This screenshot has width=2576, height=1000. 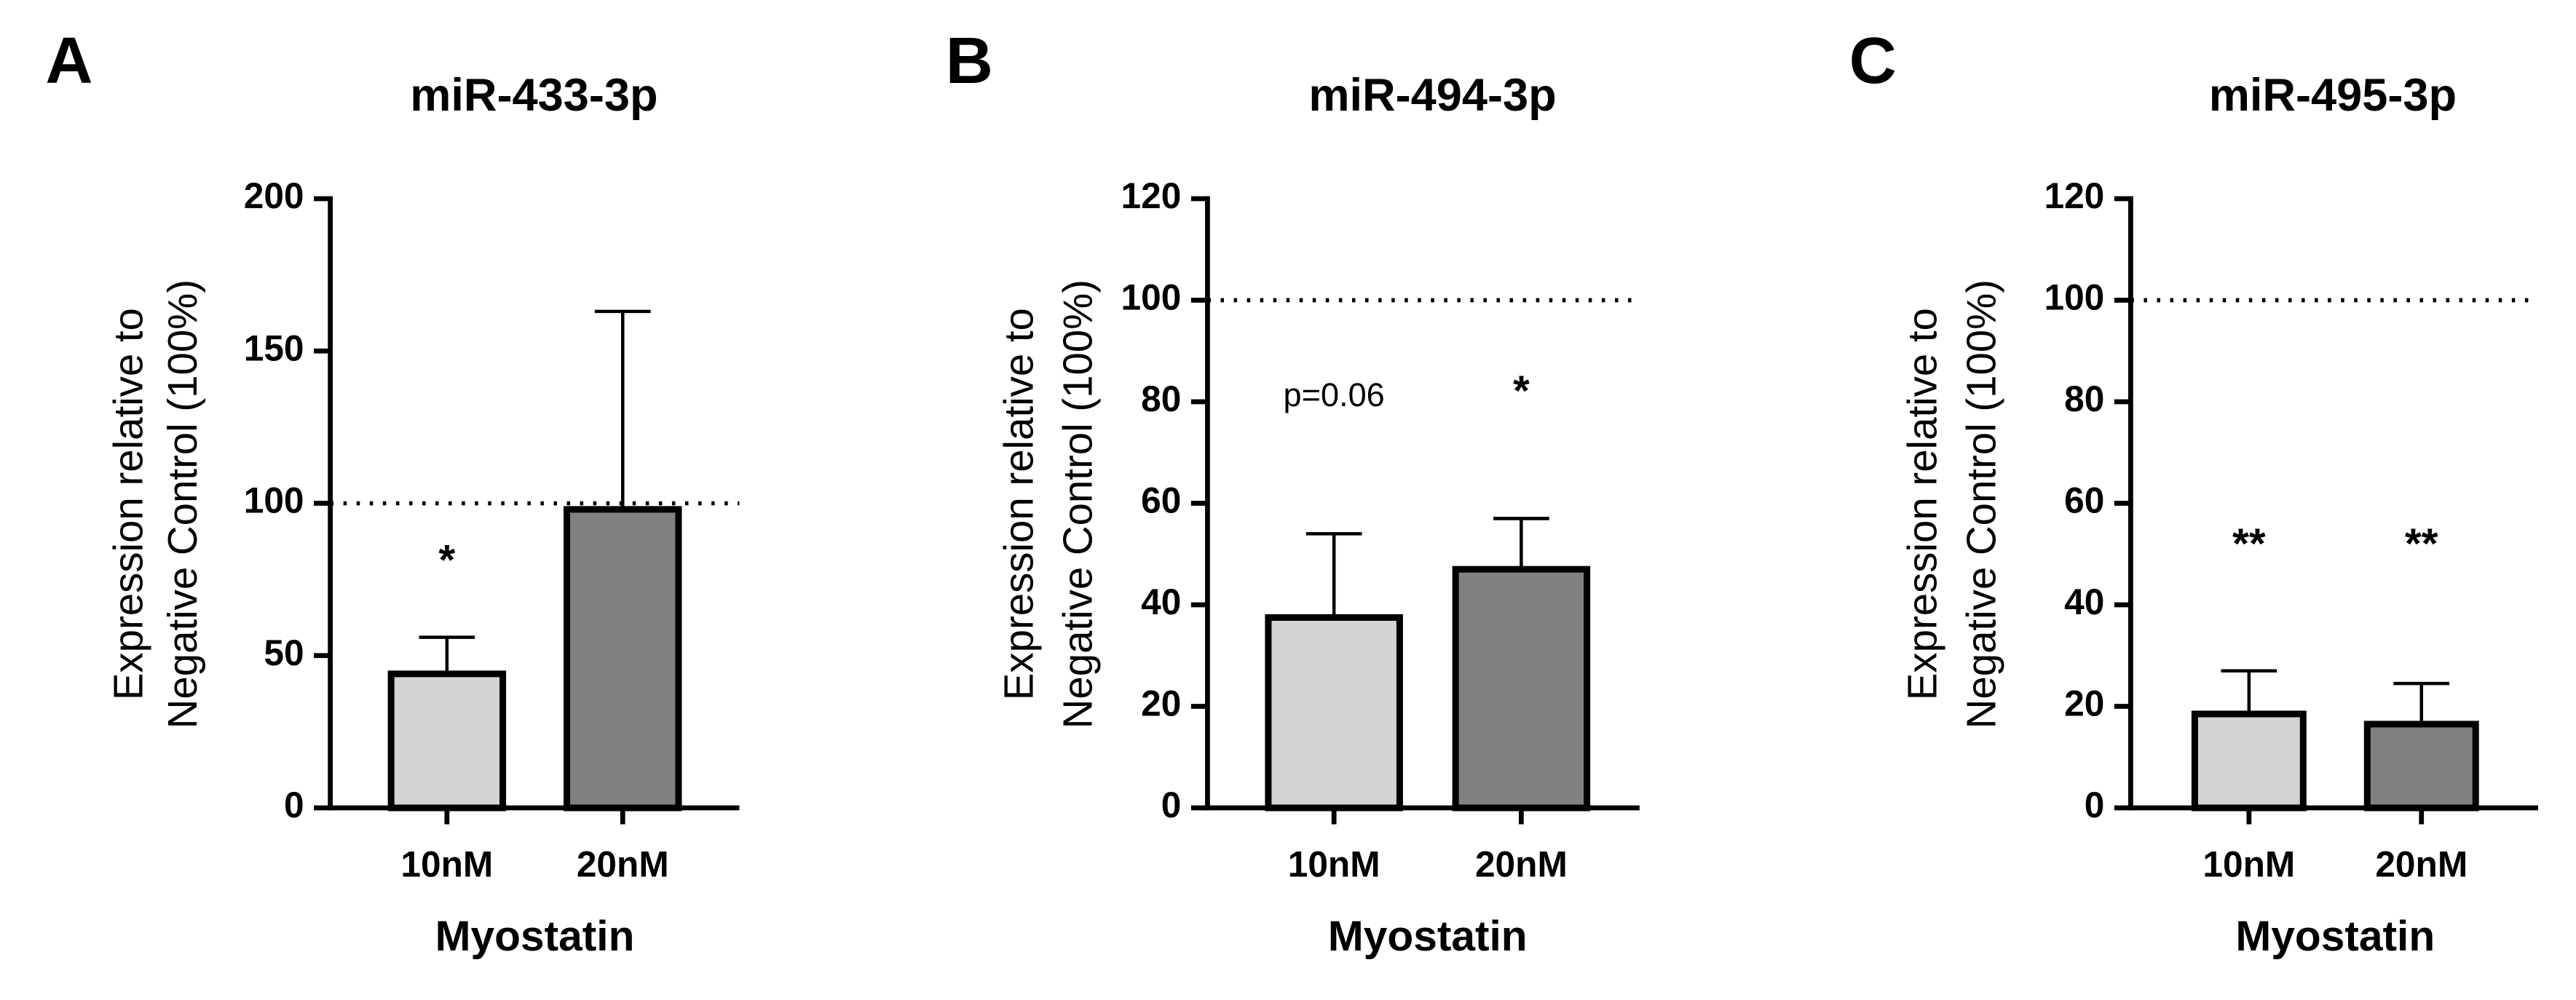 What do you see at coordinates (284, 652) in the screenshot?
I see `y-tick-label: 50` at bounding box center [284, 652].